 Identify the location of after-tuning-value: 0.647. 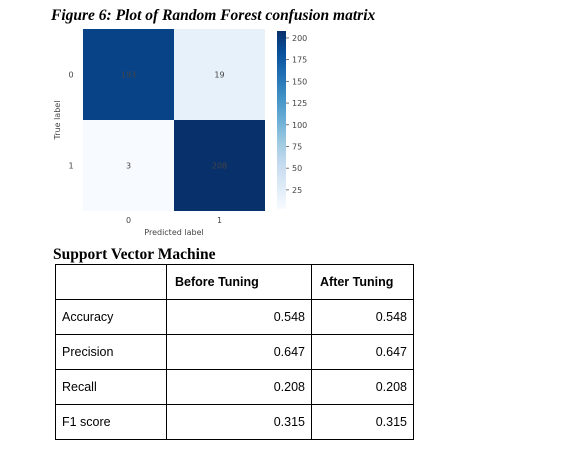
(362, 352).